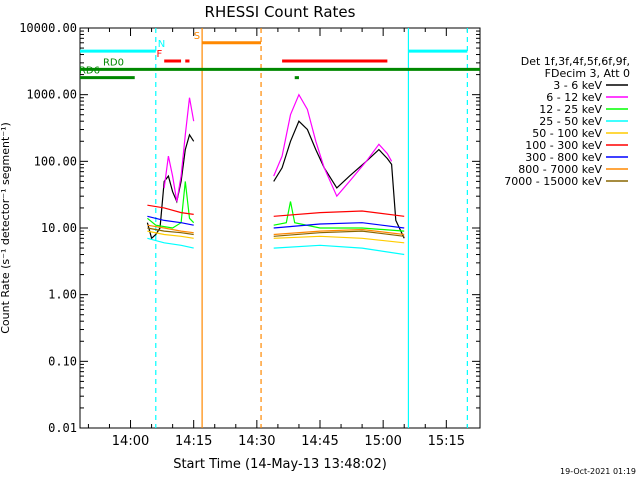  I want to click on legend-entry: 6 - 12 keV, so click(574, 97).